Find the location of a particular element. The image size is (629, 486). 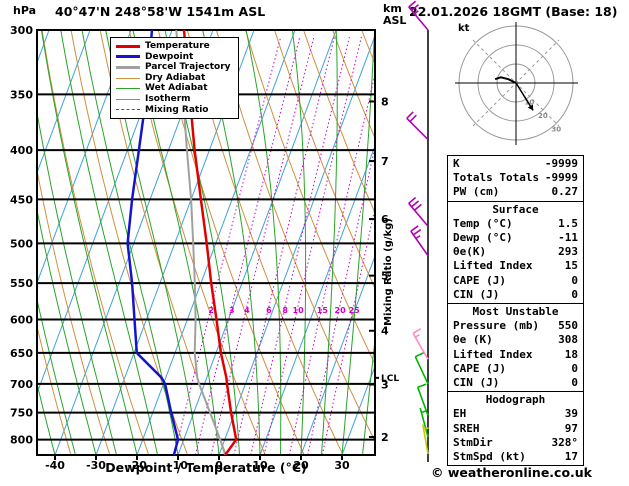

asl-unit-label: ASL is located at coordinates (394, 20).